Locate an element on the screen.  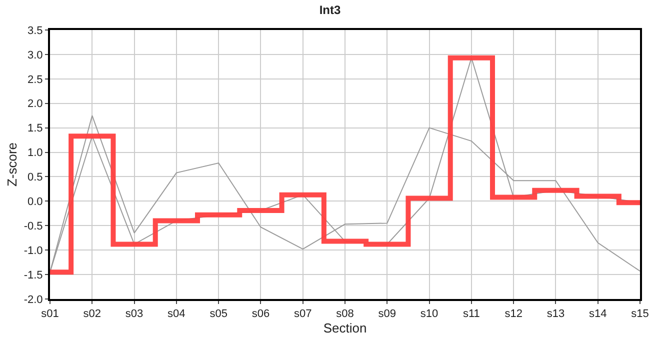
y-tick-label: -1.0 is located at coordinates (33, 250).